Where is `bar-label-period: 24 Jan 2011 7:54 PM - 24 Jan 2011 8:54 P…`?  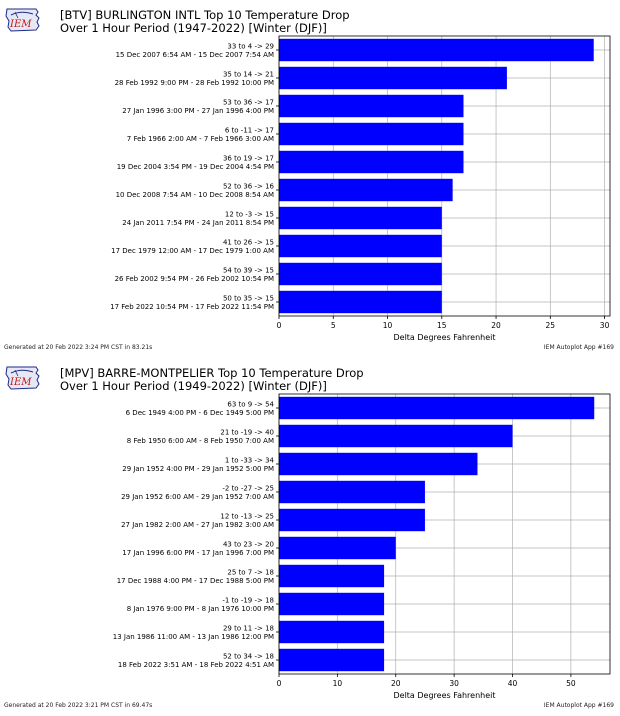
bar-label-period: 24 Jan 2011 7:54 PM - 24 Jan 2011 8:54 P… is located at coordinates (198, 223).